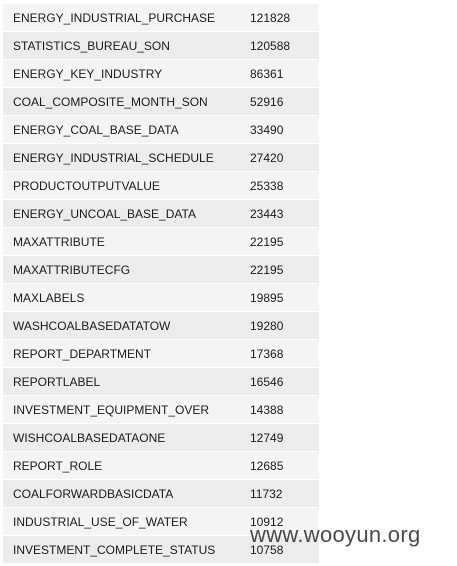 Image resolution: width=457 pixels, height=566 pixels. Describe the element at coordinates (335, 534) in the screenshot. I see `watermark: www.wooyun.org` at that location.